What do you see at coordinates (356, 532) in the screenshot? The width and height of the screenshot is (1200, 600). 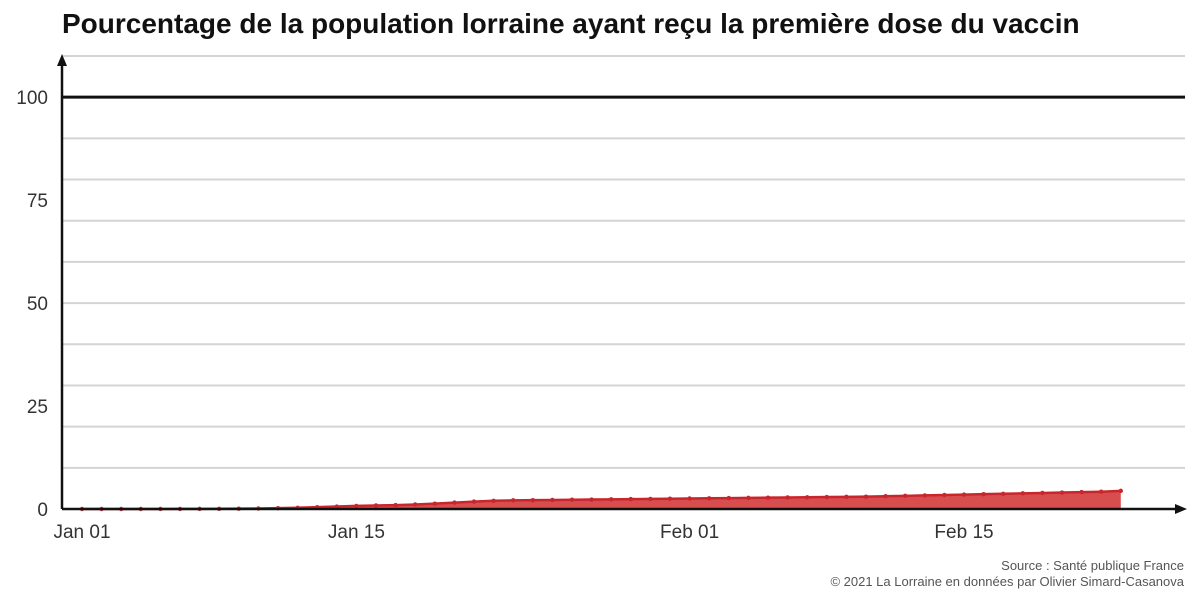 I see `x-tick-label: Jan 15` at bounding box center [356, 532].